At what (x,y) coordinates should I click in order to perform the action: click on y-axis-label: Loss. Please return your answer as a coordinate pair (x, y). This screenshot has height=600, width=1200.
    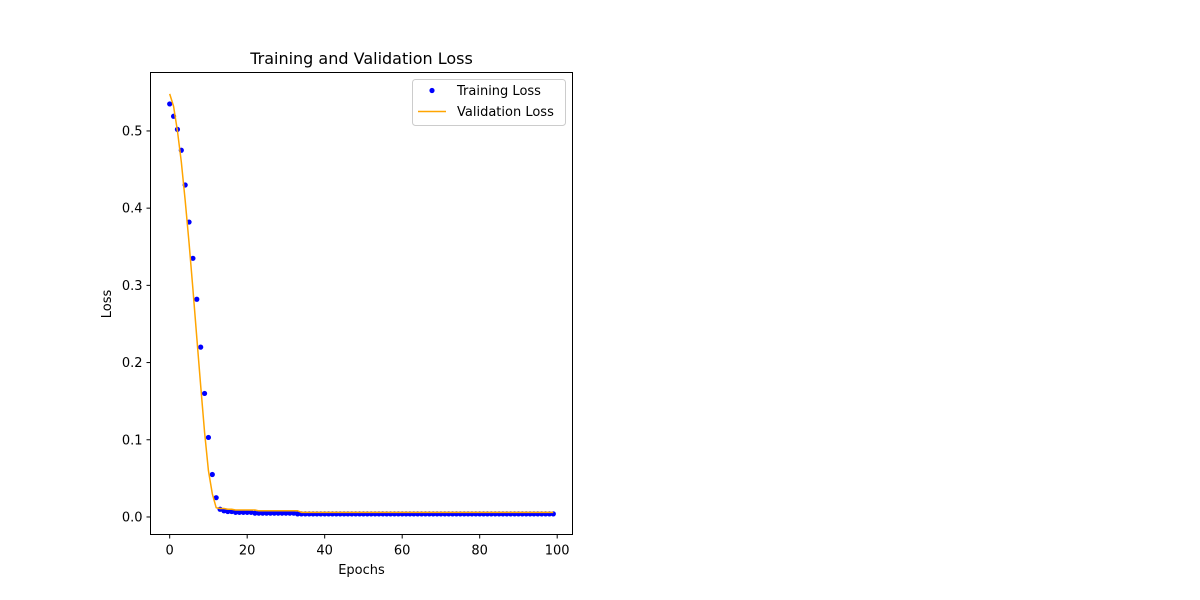
    Looking at the image, I should click on (107, 304).